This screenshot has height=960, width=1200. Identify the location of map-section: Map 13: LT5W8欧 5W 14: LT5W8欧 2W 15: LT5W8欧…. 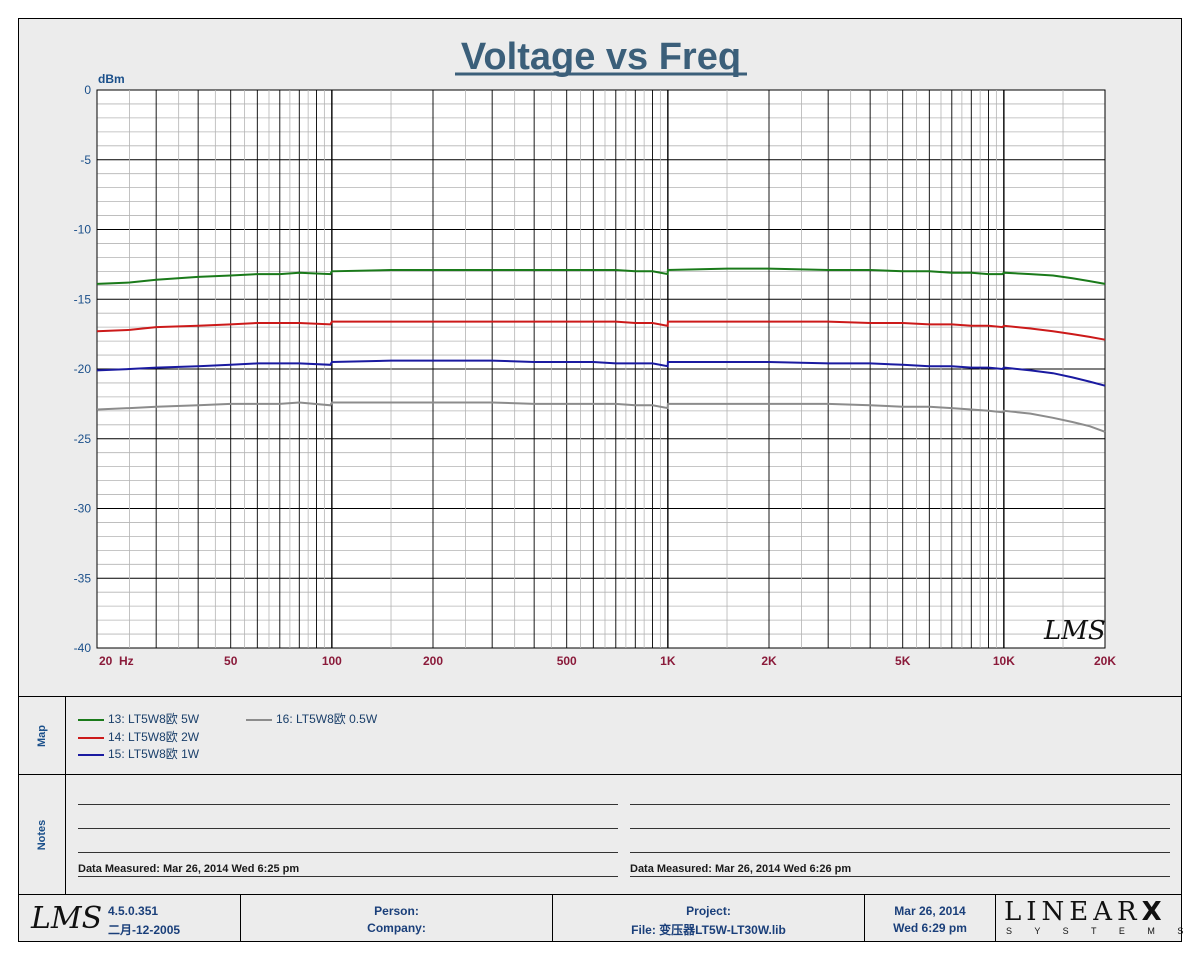
(600, 735).